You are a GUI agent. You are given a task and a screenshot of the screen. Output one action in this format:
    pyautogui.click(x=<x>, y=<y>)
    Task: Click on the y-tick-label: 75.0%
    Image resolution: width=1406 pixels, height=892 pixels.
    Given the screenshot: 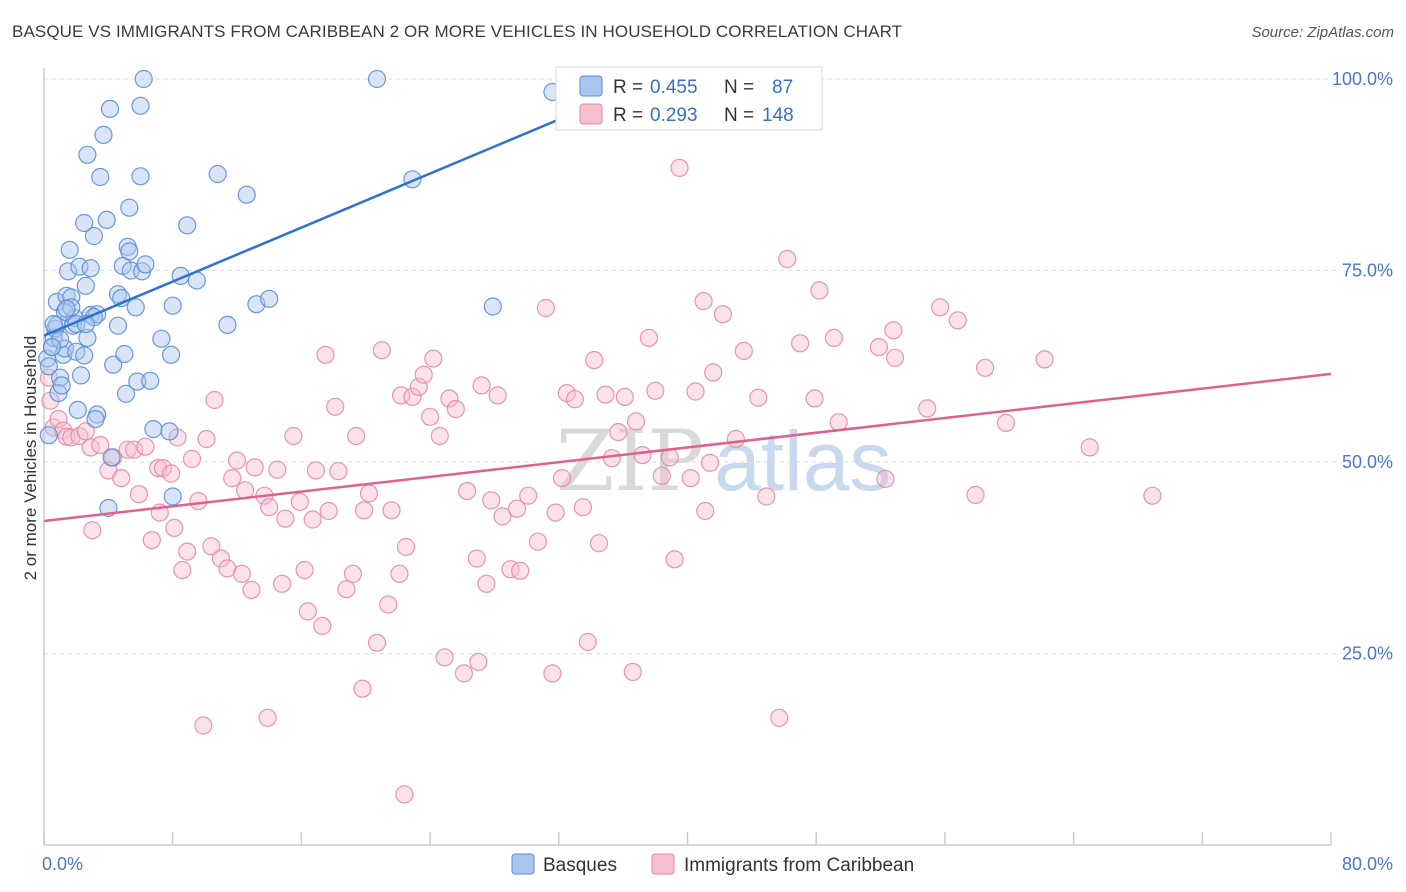 What is the action you would take?
    pyautogui.click(x=1367, y=271)
    